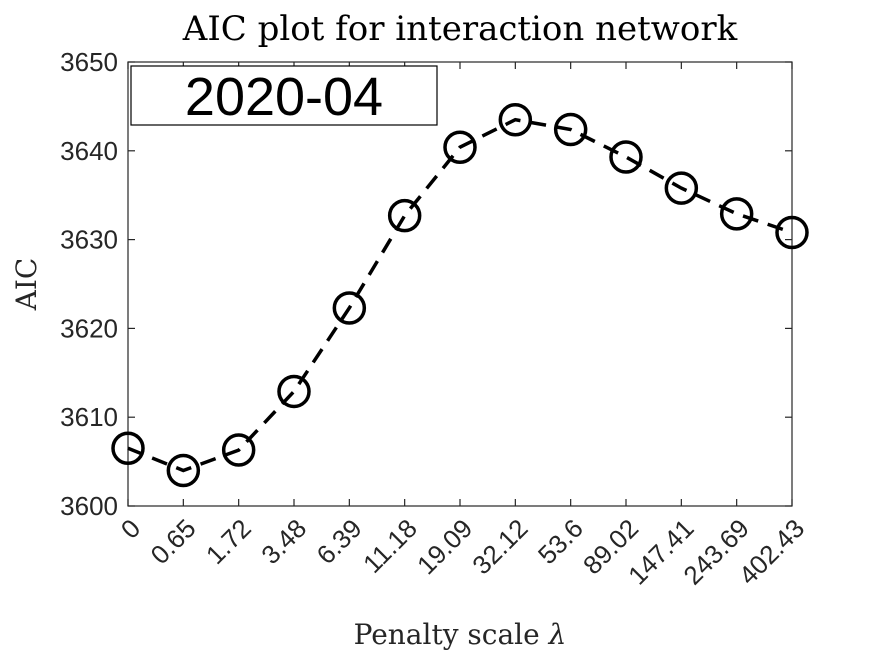 This screenshot has width=875, height=656. I want to click on y-axis-label: AIC, so click(26, 285).